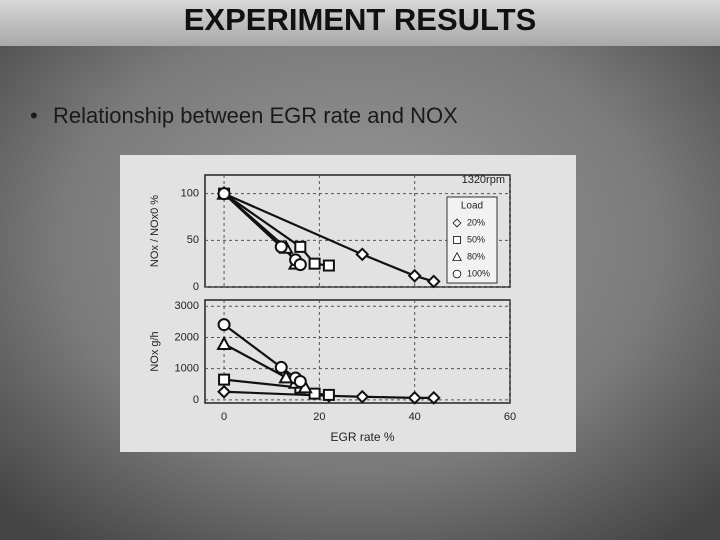 This screenshot has width=720, height=540. Describe the element at coordinates (255, 115) in the screenshot. I see `bullet-text: Relationship between EGR rate and NOX` at that location.